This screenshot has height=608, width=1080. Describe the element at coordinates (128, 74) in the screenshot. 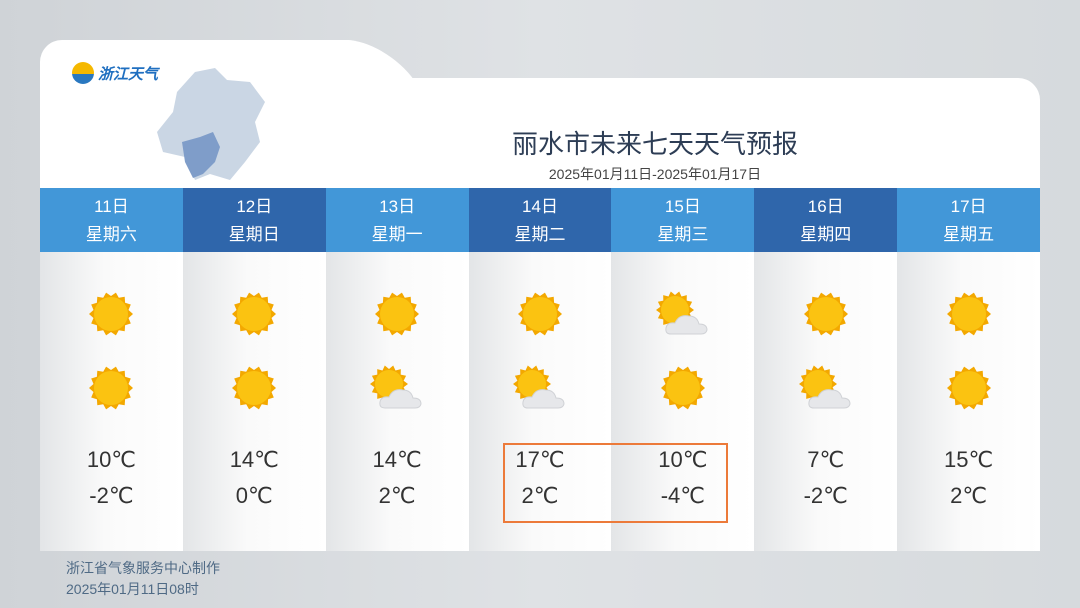

I see `logo-text: 浙江天气` at that location.